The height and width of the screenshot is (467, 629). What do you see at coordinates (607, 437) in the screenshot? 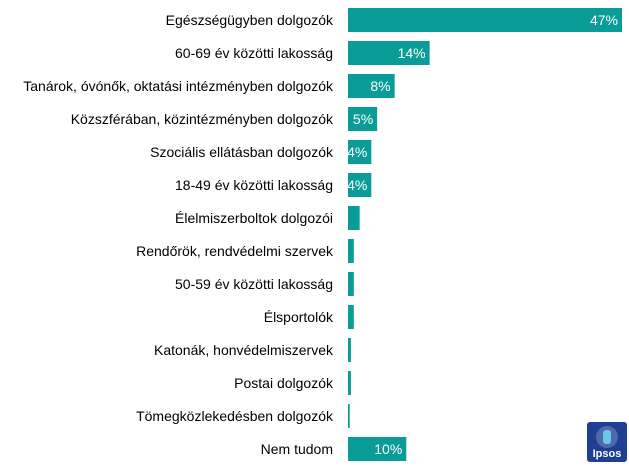
I see `ipsos-logo-icon` at bounding box center [607, 437].